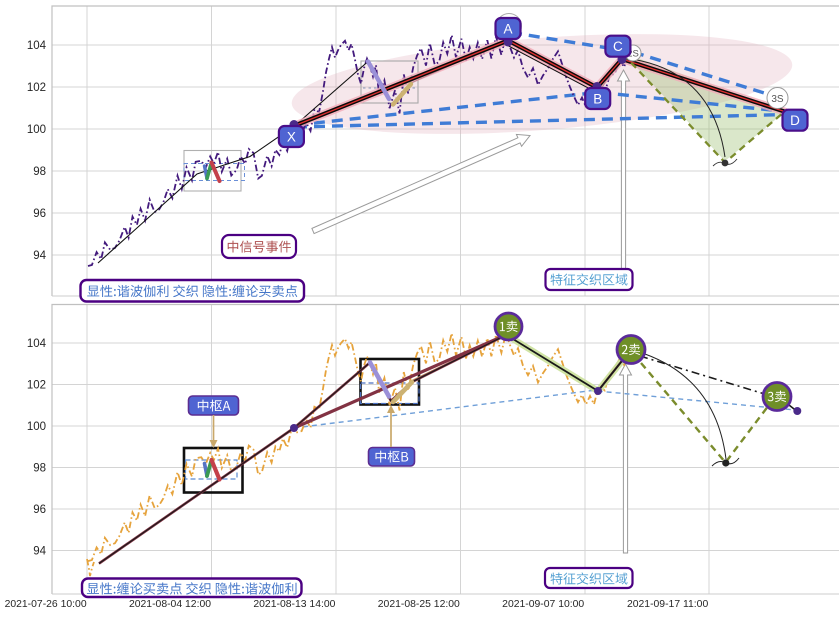 The image size is (839, 617). Describe the element at coordinates (618, 46) in the screenshot. I see `svg-text: C` at that location.